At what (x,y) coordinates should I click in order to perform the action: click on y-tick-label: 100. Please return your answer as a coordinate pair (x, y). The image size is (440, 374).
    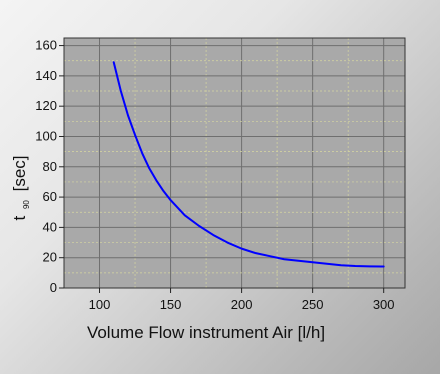
    Looking at the image, I should click on (46, 135).